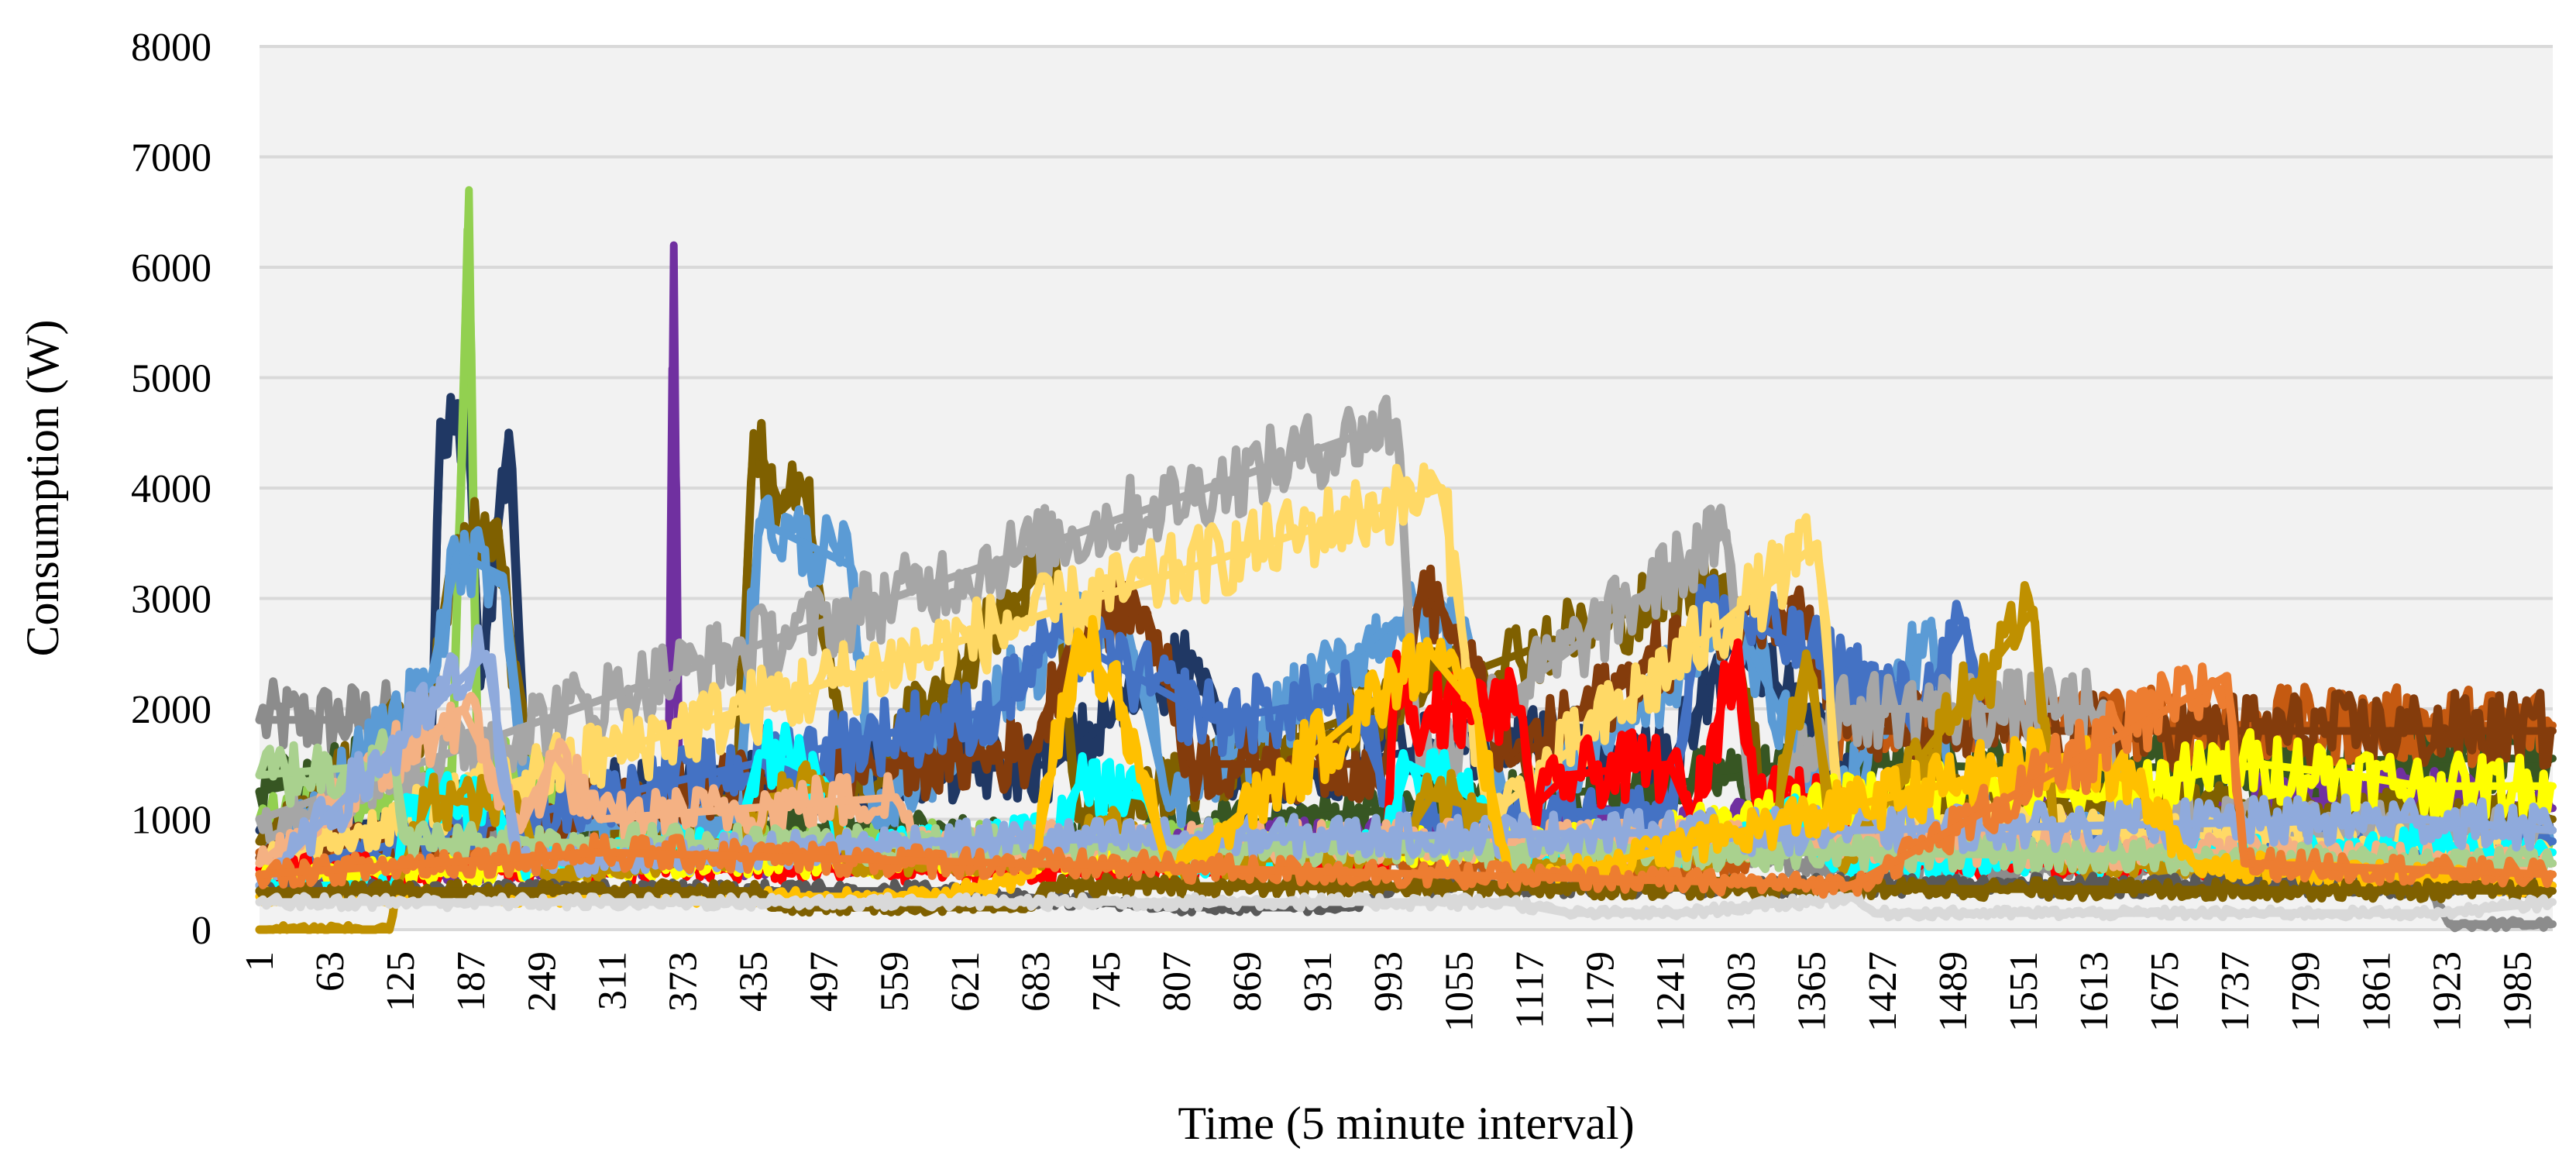  I want to click on y-tick-label-0: 0, so click(201, 931).